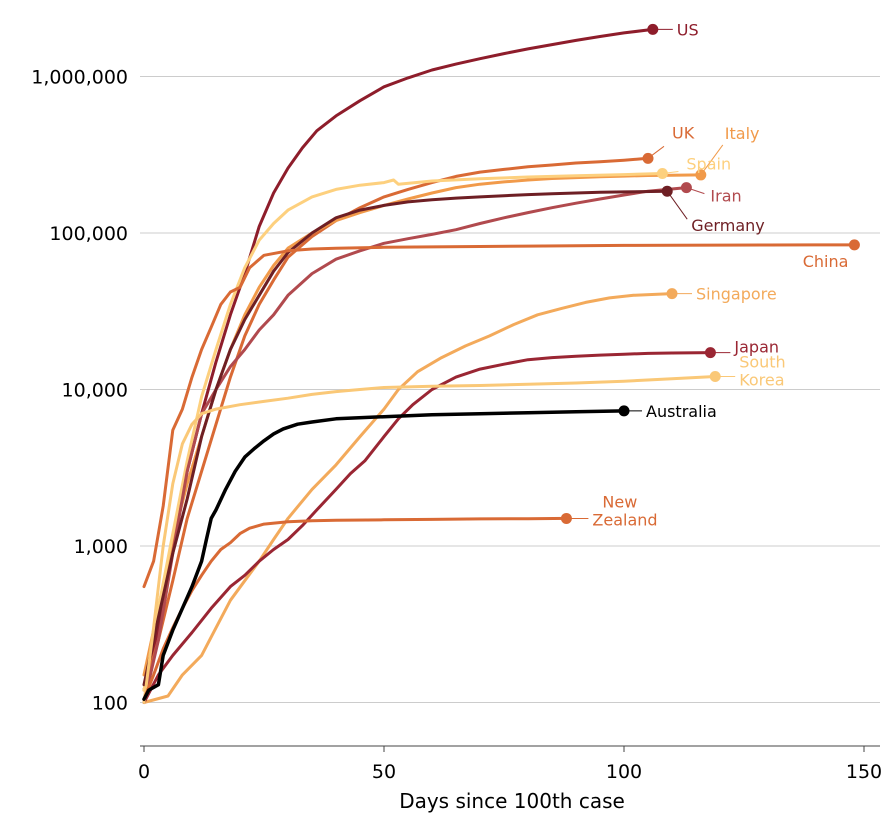  I want to click on series-label-italy: Italy, so click(742, 133).